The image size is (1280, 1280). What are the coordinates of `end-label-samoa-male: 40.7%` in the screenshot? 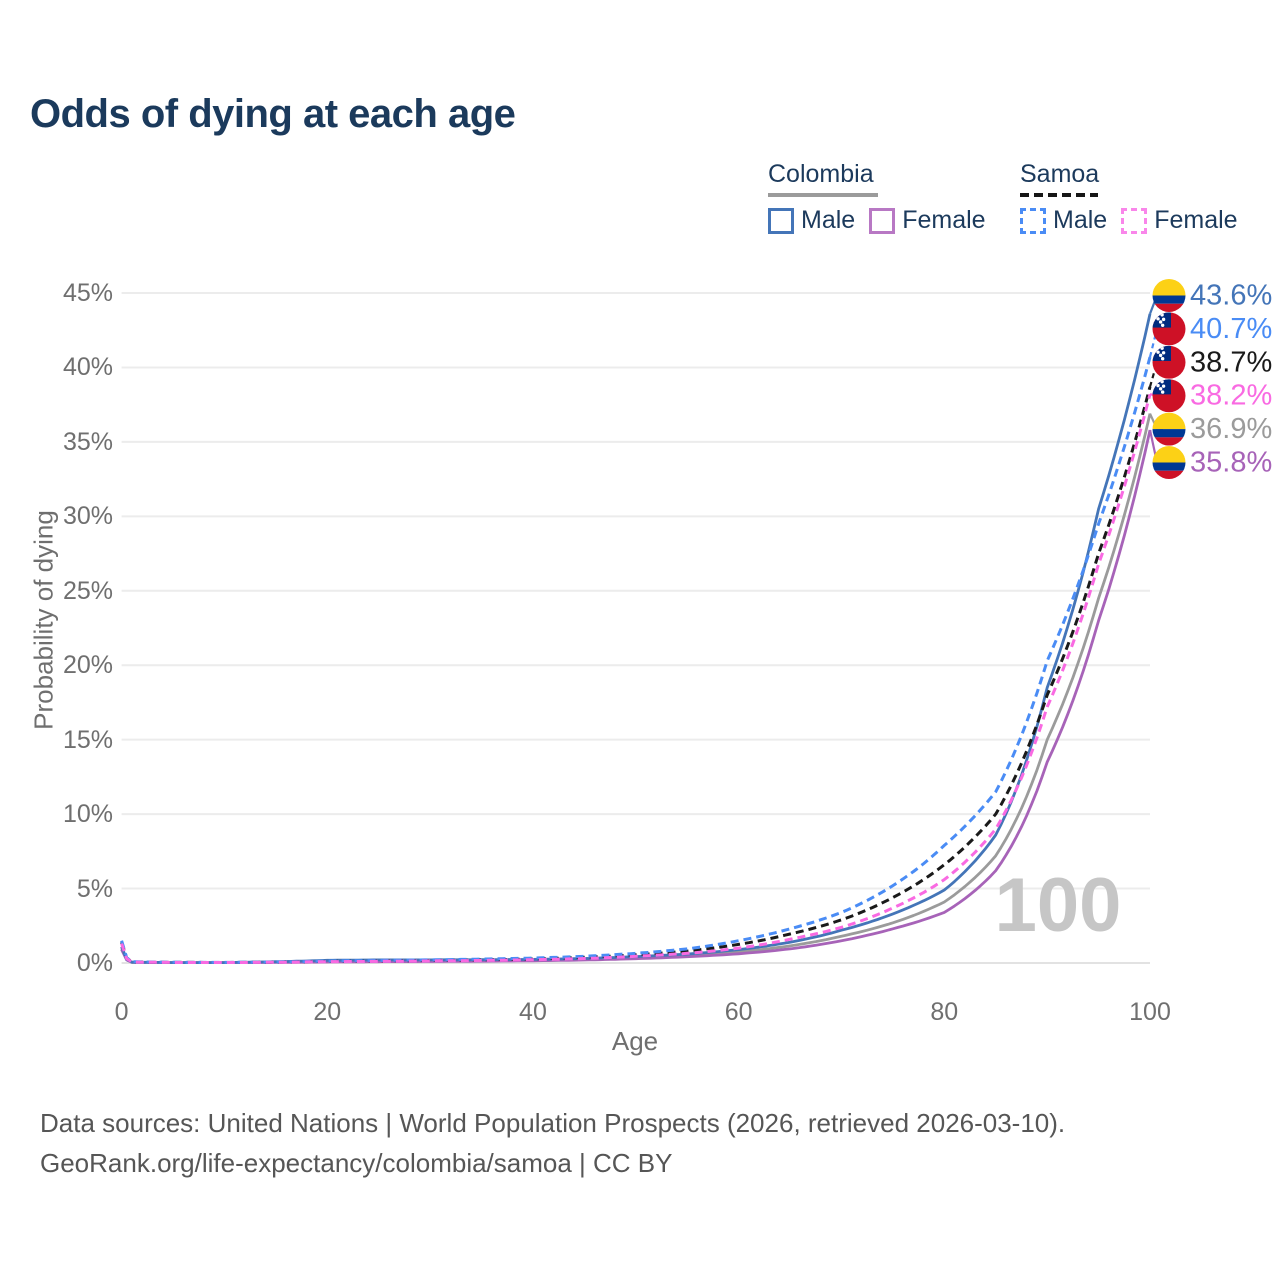 It's located at (1231, 329).